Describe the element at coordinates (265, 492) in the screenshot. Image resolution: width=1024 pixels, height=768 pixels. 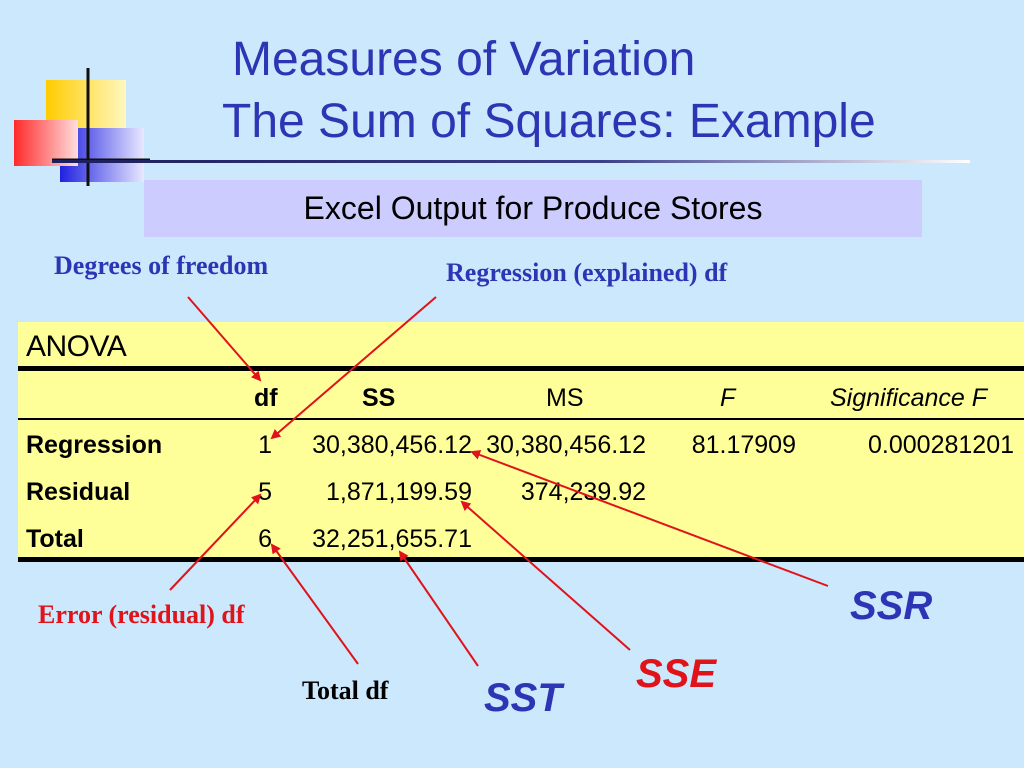
I see `cell-residual-df: 5` at that location.